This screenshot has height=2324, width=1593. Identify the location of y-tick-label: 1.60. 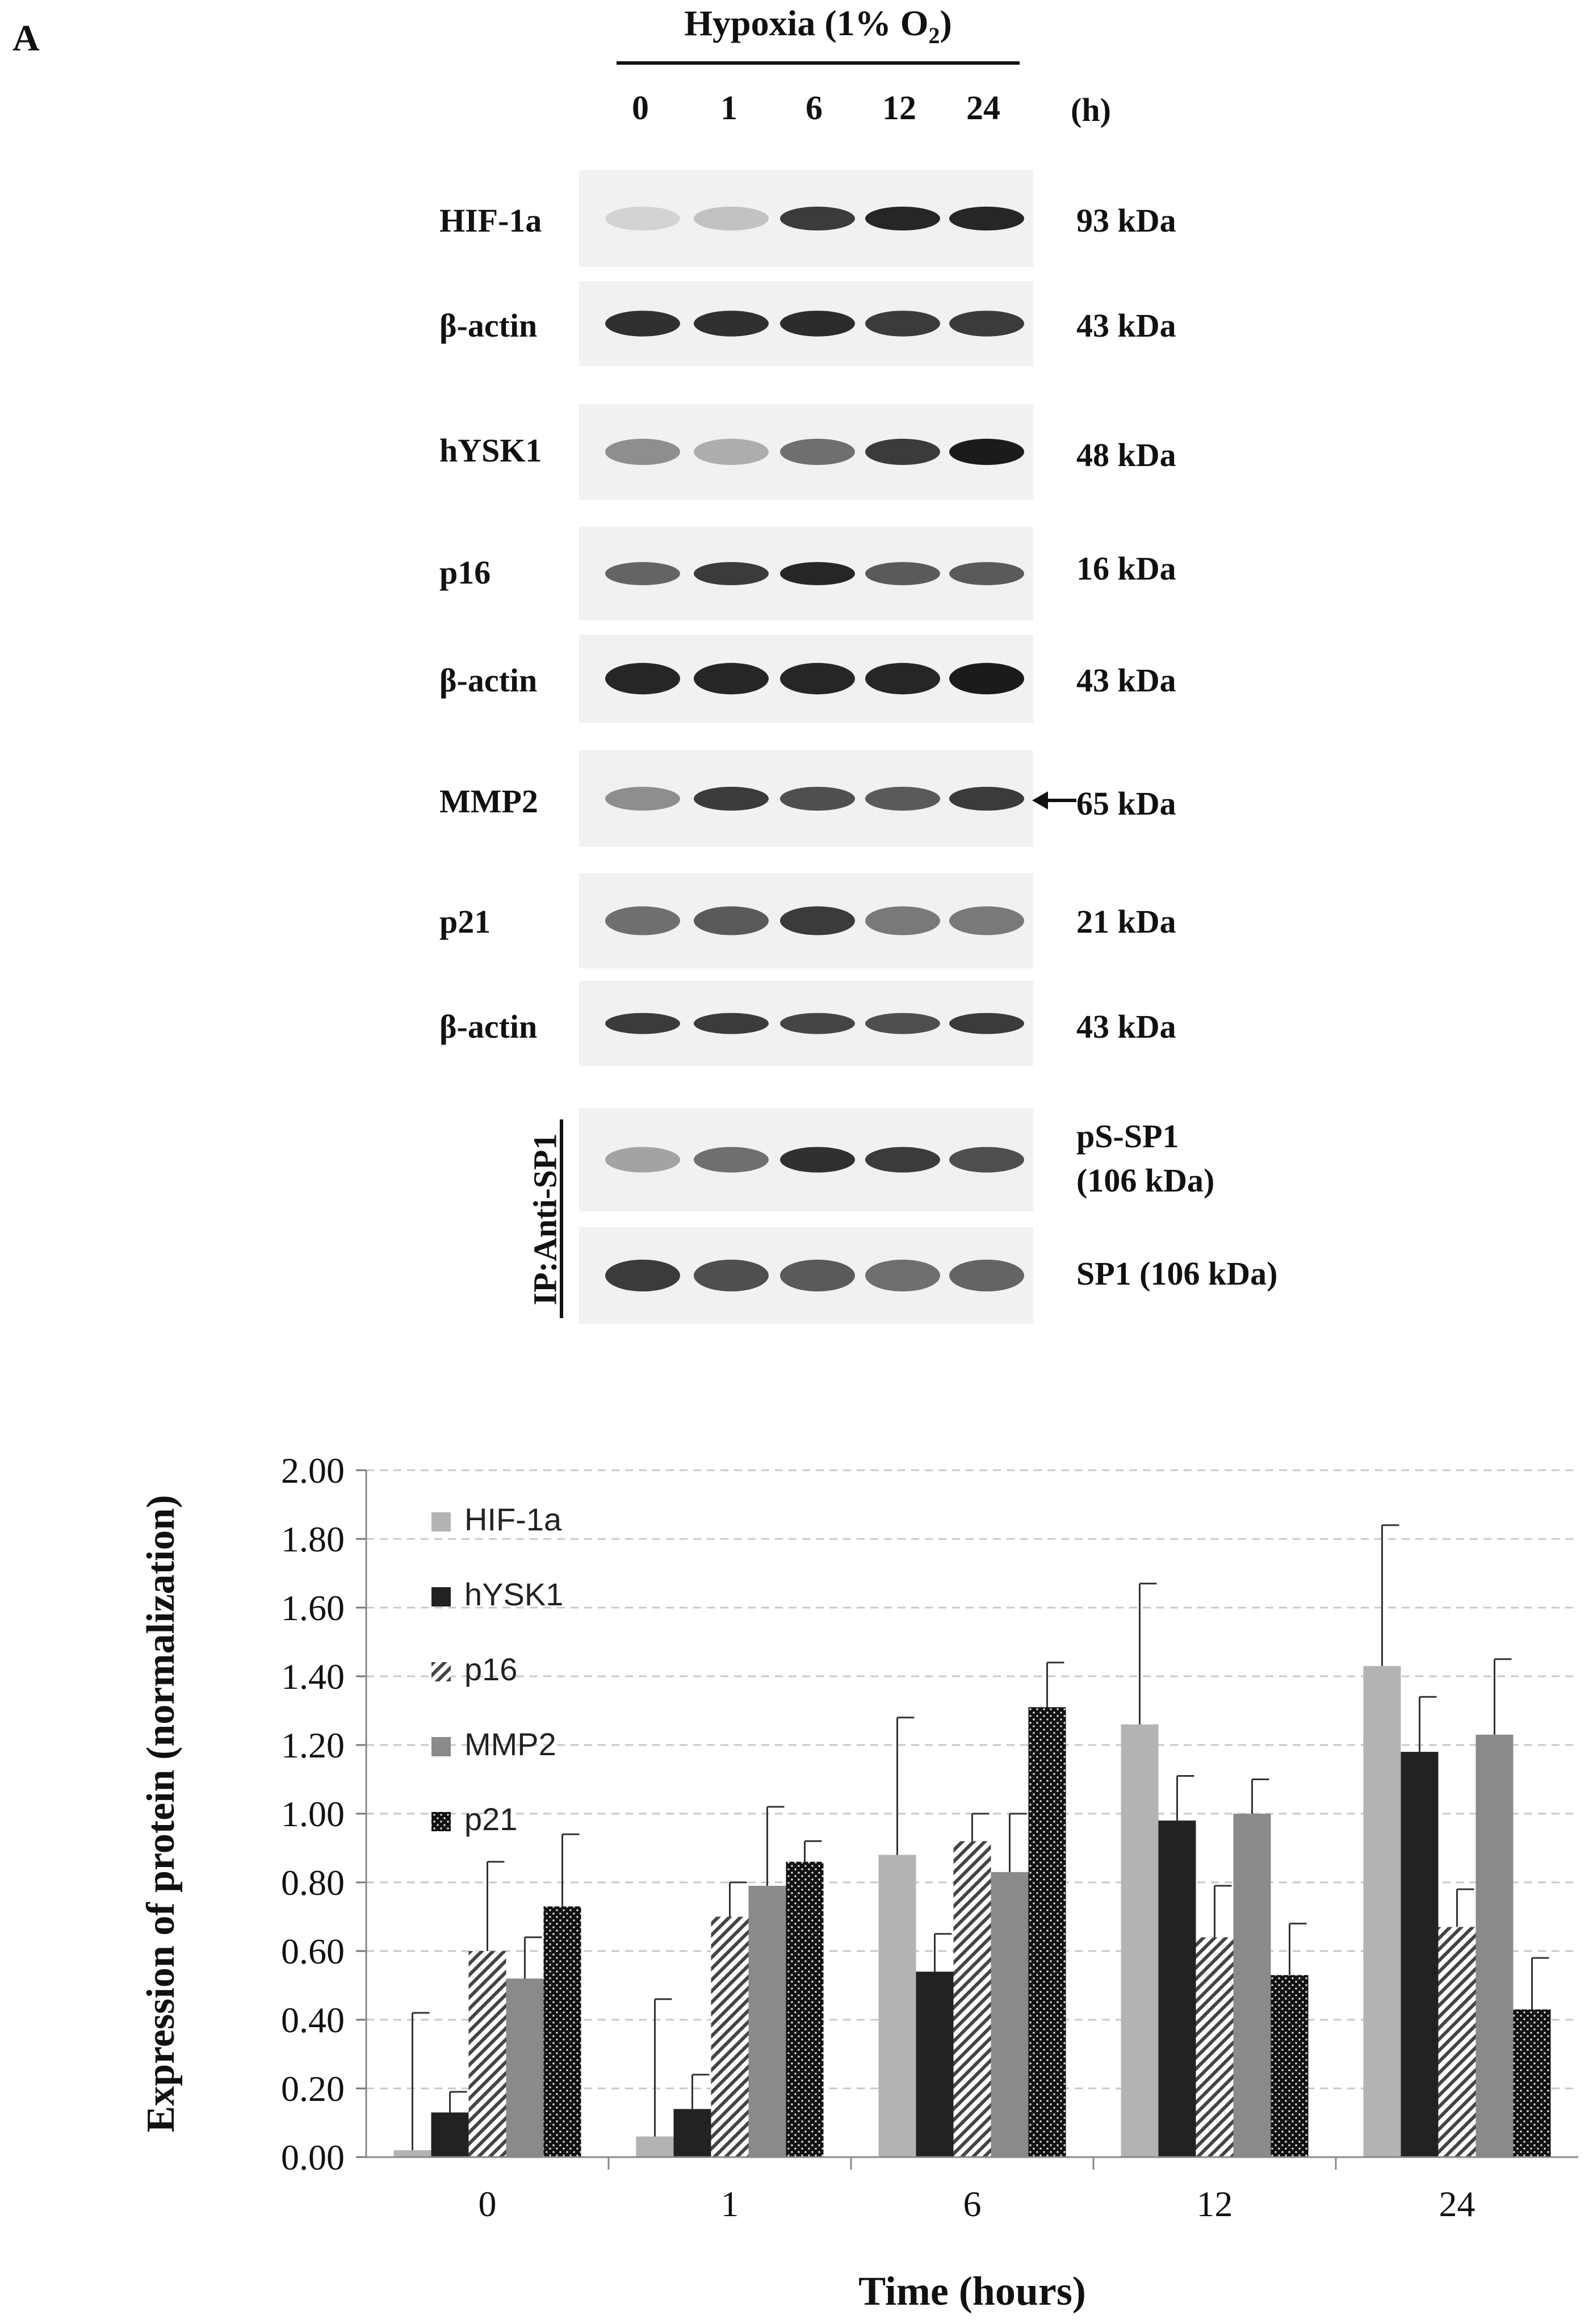
(313, 1608).